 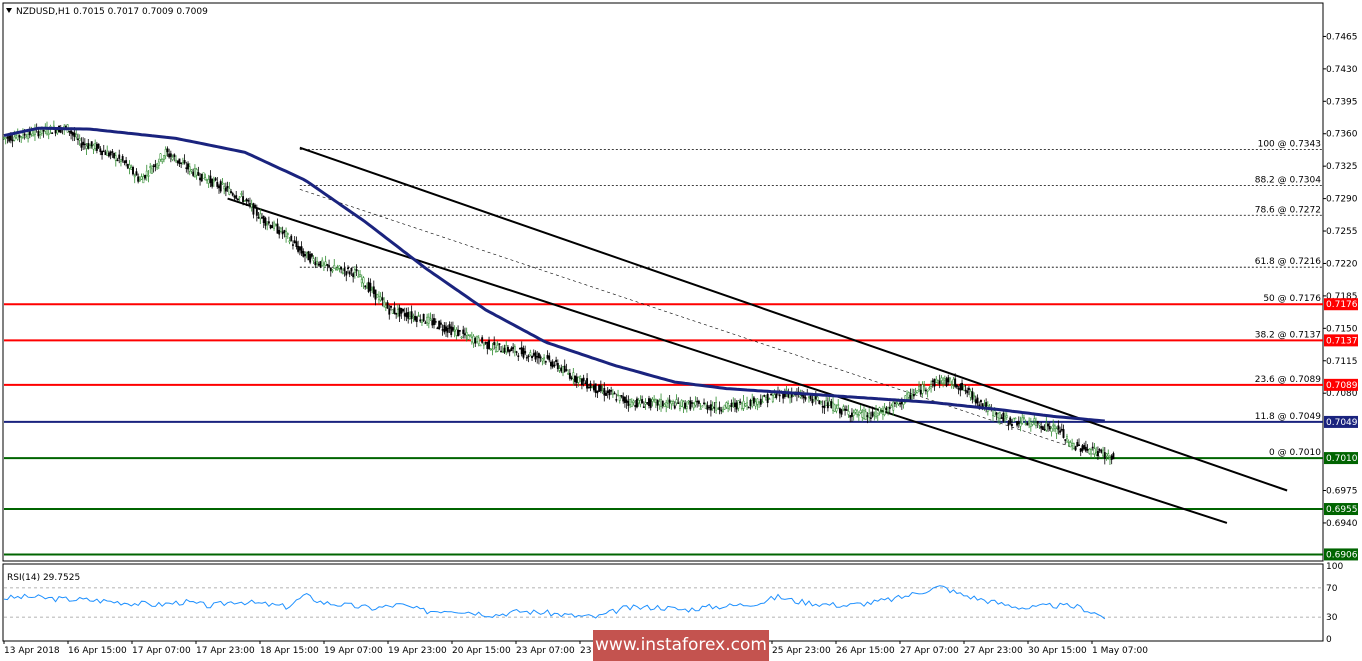 What do you see at coordinates (1057, 651) in the screenshot?
I see `x-tick-label-16: 30 Apr 15:00` at bounding box center [1057, 651].